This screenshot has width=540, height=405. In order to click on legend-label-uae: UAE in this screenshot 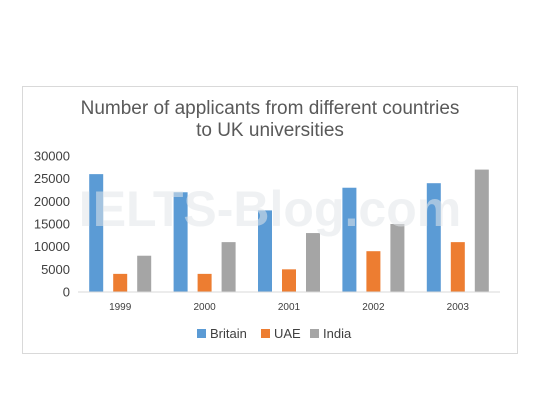, I will do `click(287, 333)`.